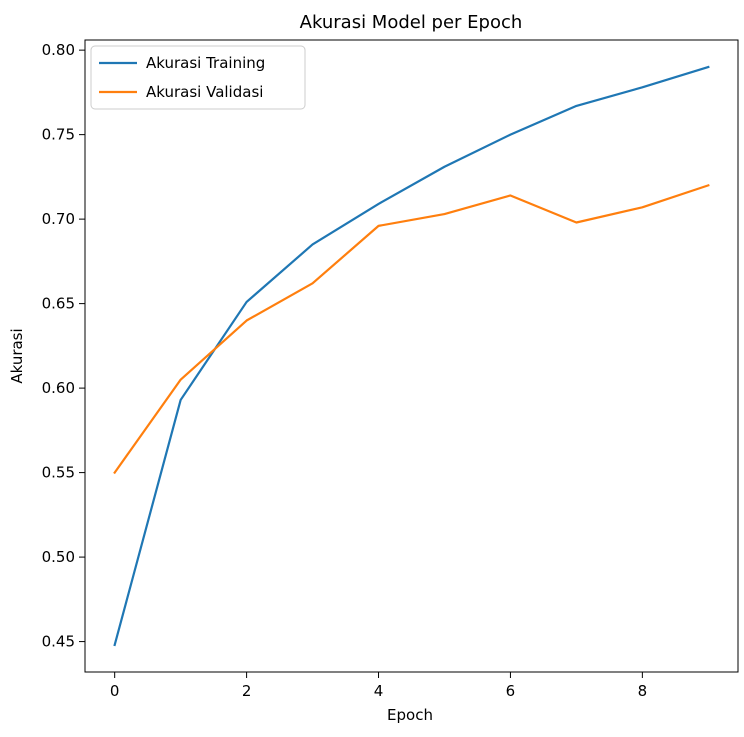 Image resolution: width=744 pixels, height=737 pixels. What do you see at coordinates (63, 346) in the screenshot?
I see `y-axis: 0.45 0.50 0.55 0.60 0.65 0.70 0.75 0.80` at bounding box center [63, 346].